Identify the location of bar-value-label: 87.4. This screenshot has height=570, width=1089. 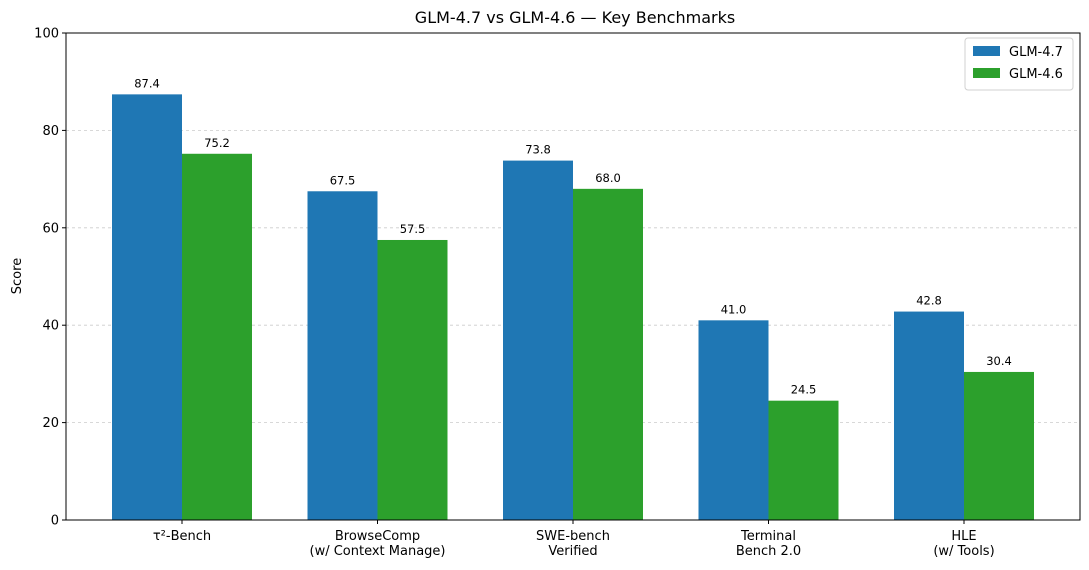
(147, 83).